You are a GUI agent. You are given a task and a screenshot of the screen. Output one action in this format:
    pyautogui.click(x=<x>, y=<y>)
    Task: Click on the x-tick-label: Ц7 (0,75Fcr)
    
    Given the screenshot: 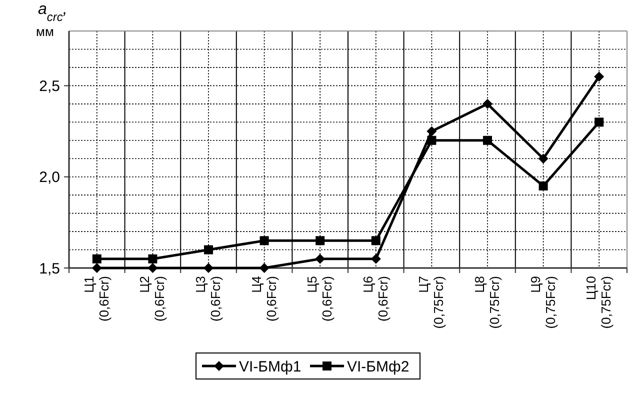 What is the action you would take?
    pyautogui.click(x=431, y=302)
    